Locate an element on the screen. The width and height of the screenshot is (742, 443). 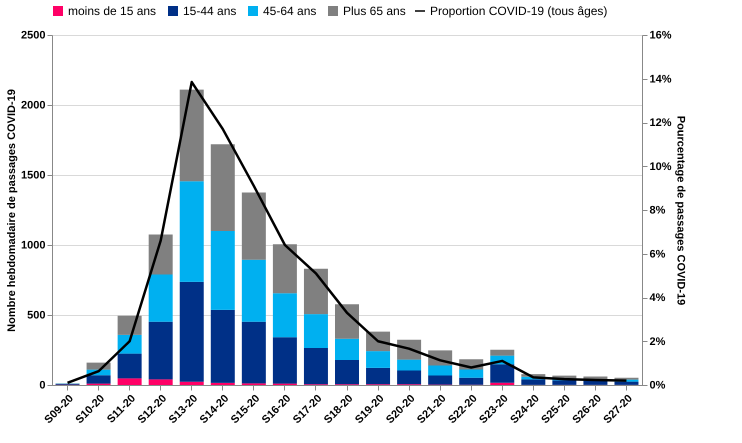
y2-tick-label: 12% is located at coordinates (661, 123).